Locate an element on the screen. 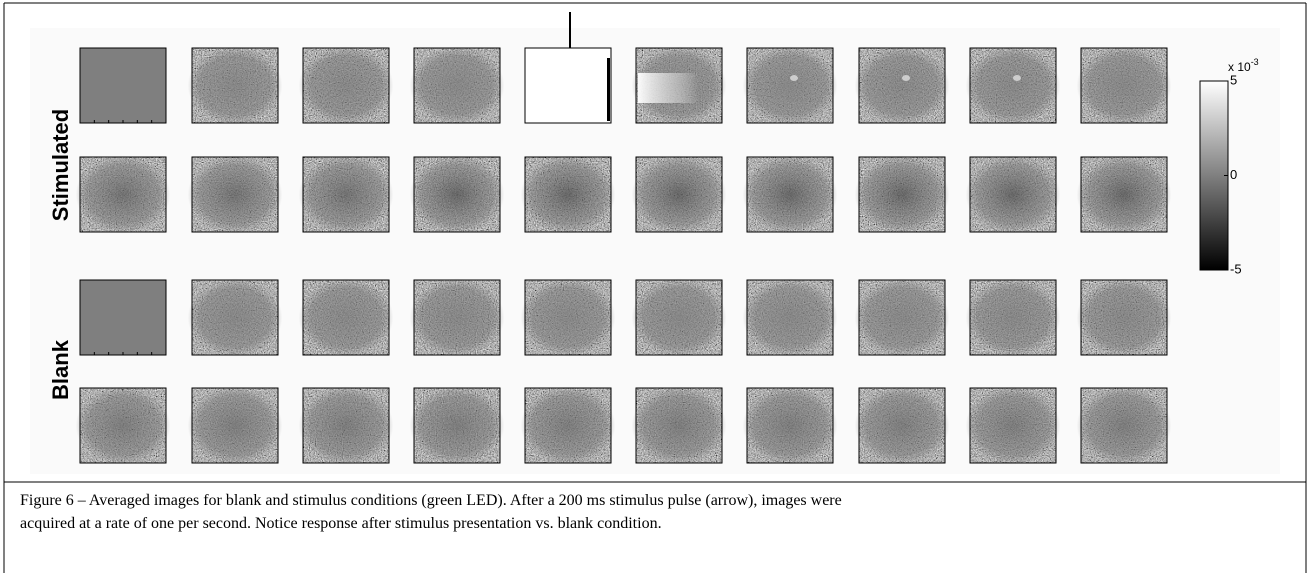 Image resolution: width=1311 pixels, height=573 pixels. colorbar-tick-label: 0 is located at coordinates (1233, 174).